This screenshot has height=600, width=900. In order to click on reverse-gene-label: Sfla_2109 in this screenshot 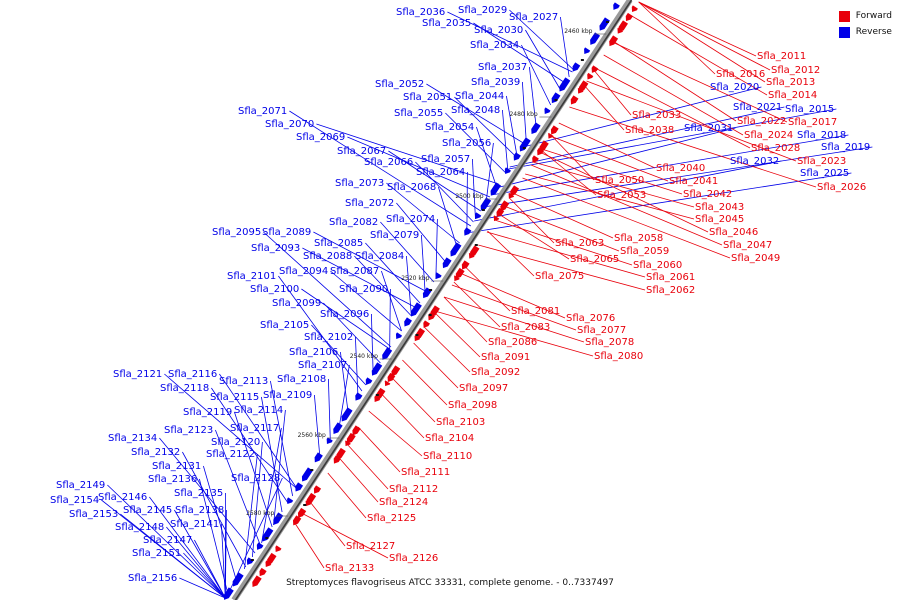, I will do `click(287, 395)`.